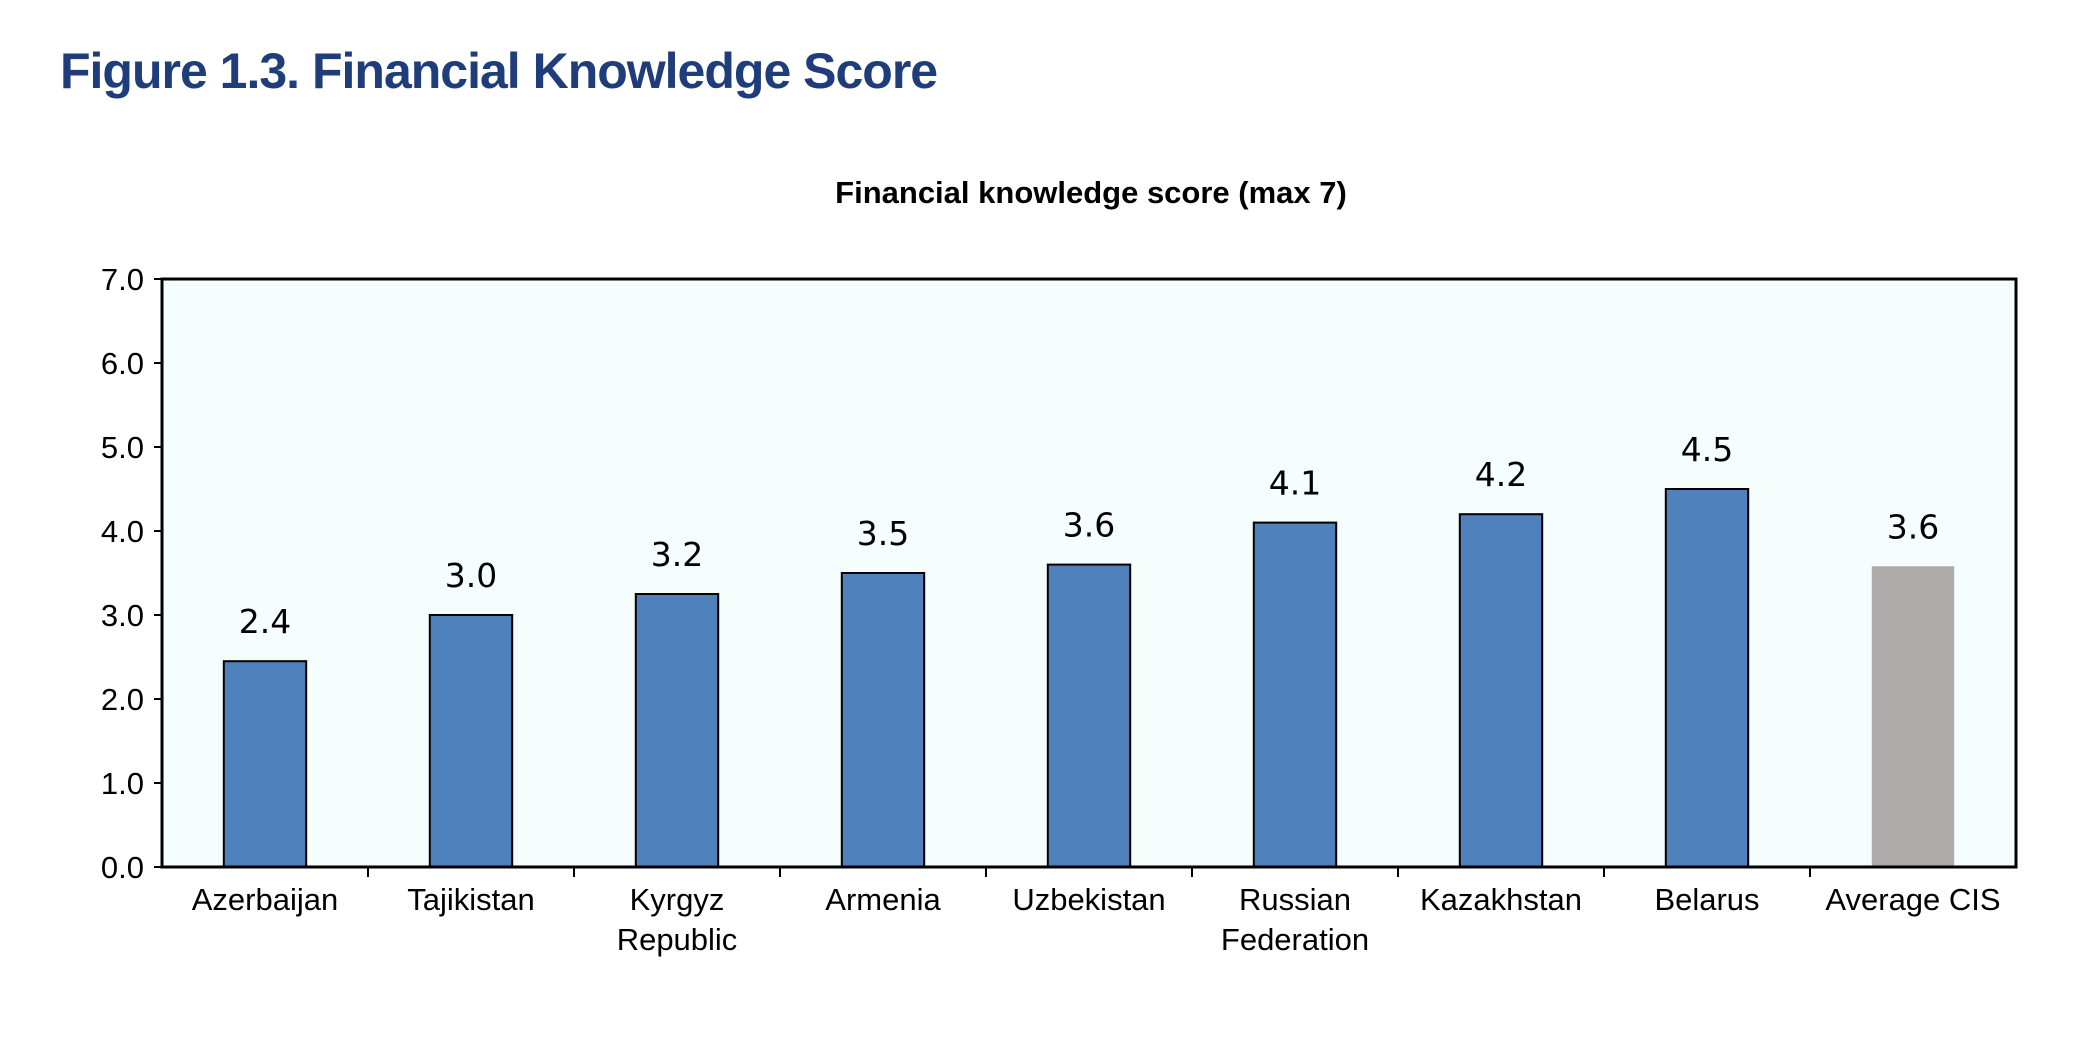 This screenshot has height=1060, width=2100. Describe the element at coordinates (122, 699) in the screenshot. I see `y-tick-label: 2.0` at that location.